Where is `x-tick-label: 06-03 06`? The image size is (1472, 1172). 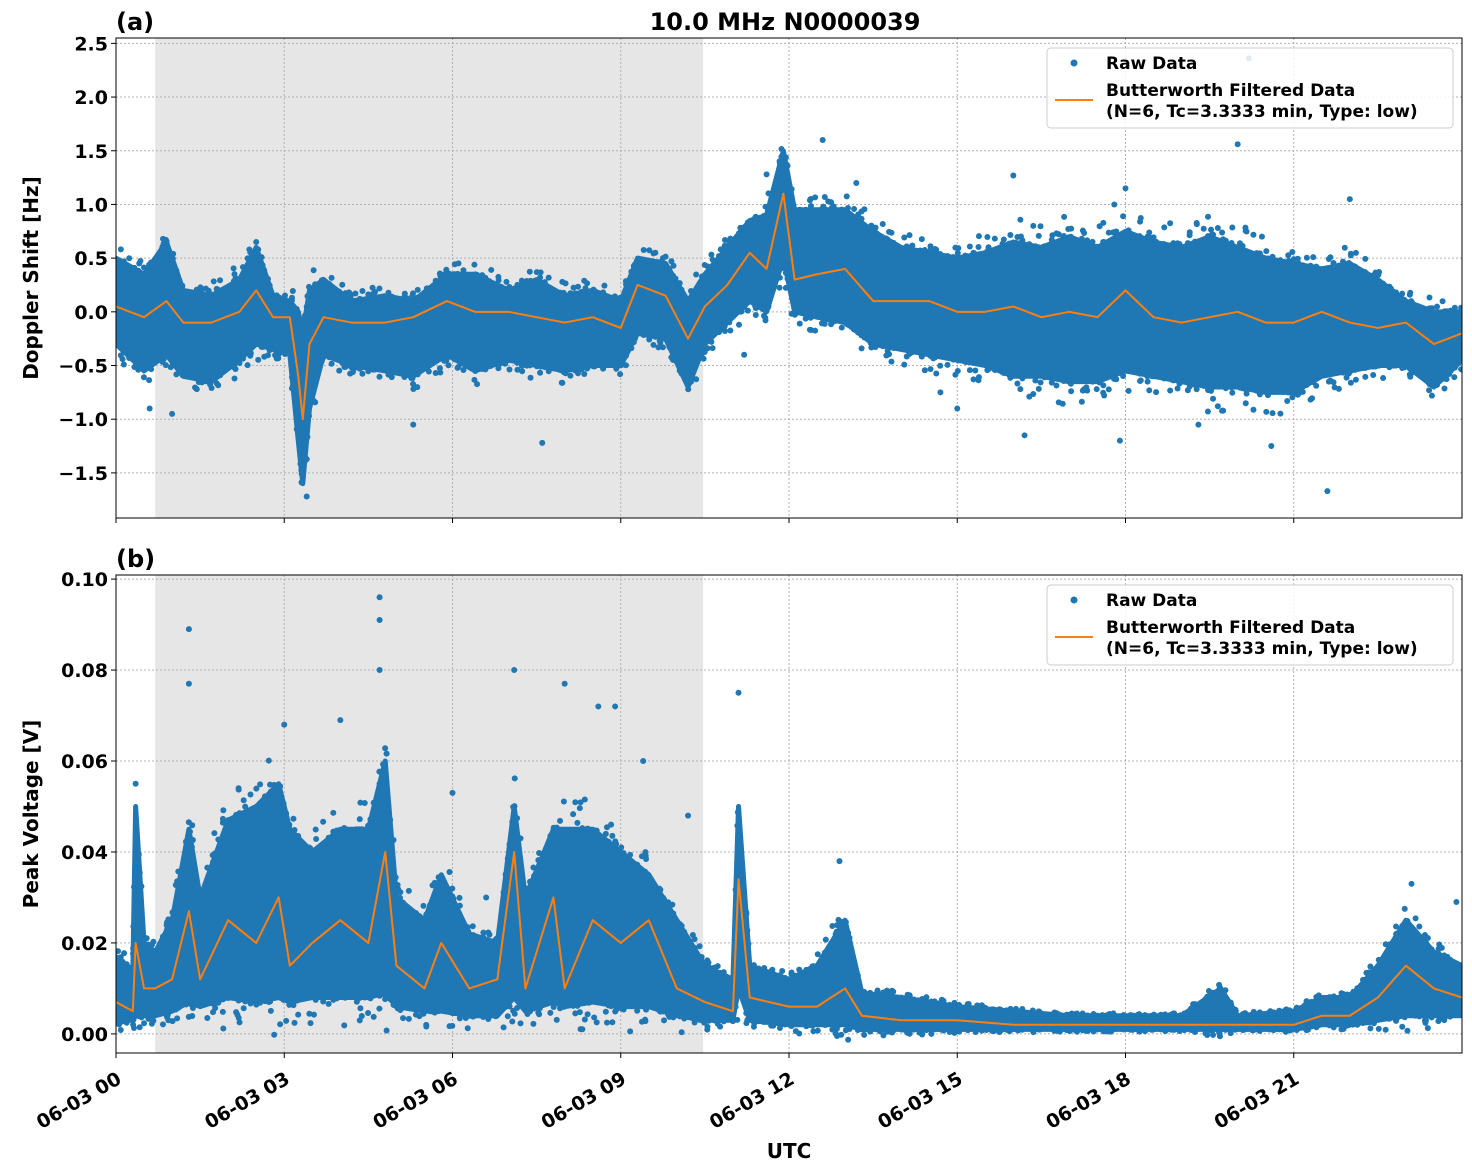 x-tick-label: 06-03 06 is located at coordinates (415, 1101).